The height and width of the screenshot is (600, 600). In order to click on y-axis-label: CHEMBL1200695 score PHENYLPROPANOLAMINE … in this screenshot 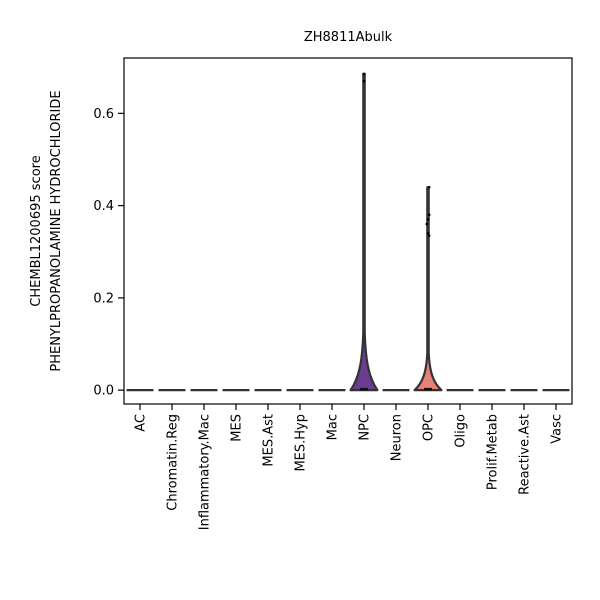, I will do `click(46, 230)`.